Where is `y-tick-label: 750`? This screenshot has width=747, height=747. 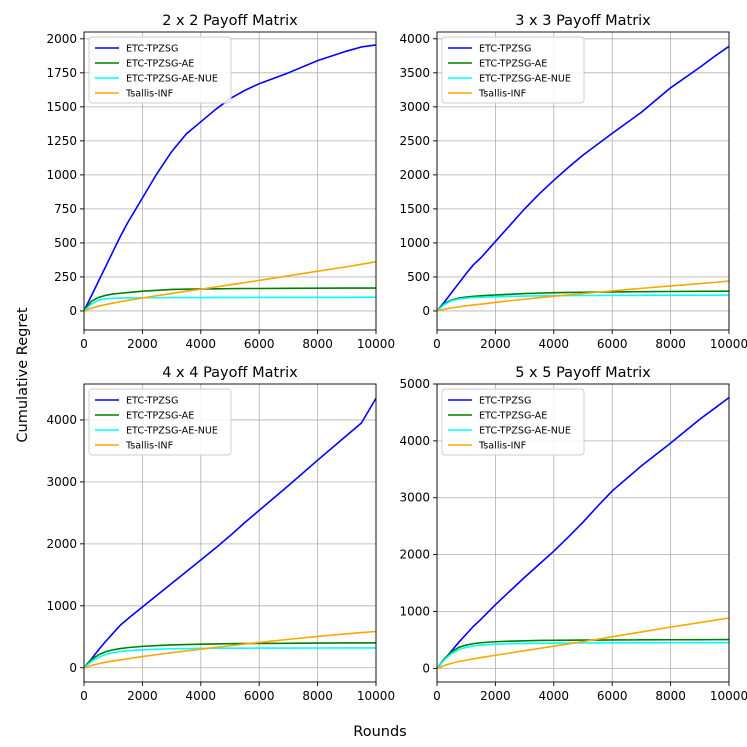 y-tick-label: 750 is located at coordinates (65, 209).